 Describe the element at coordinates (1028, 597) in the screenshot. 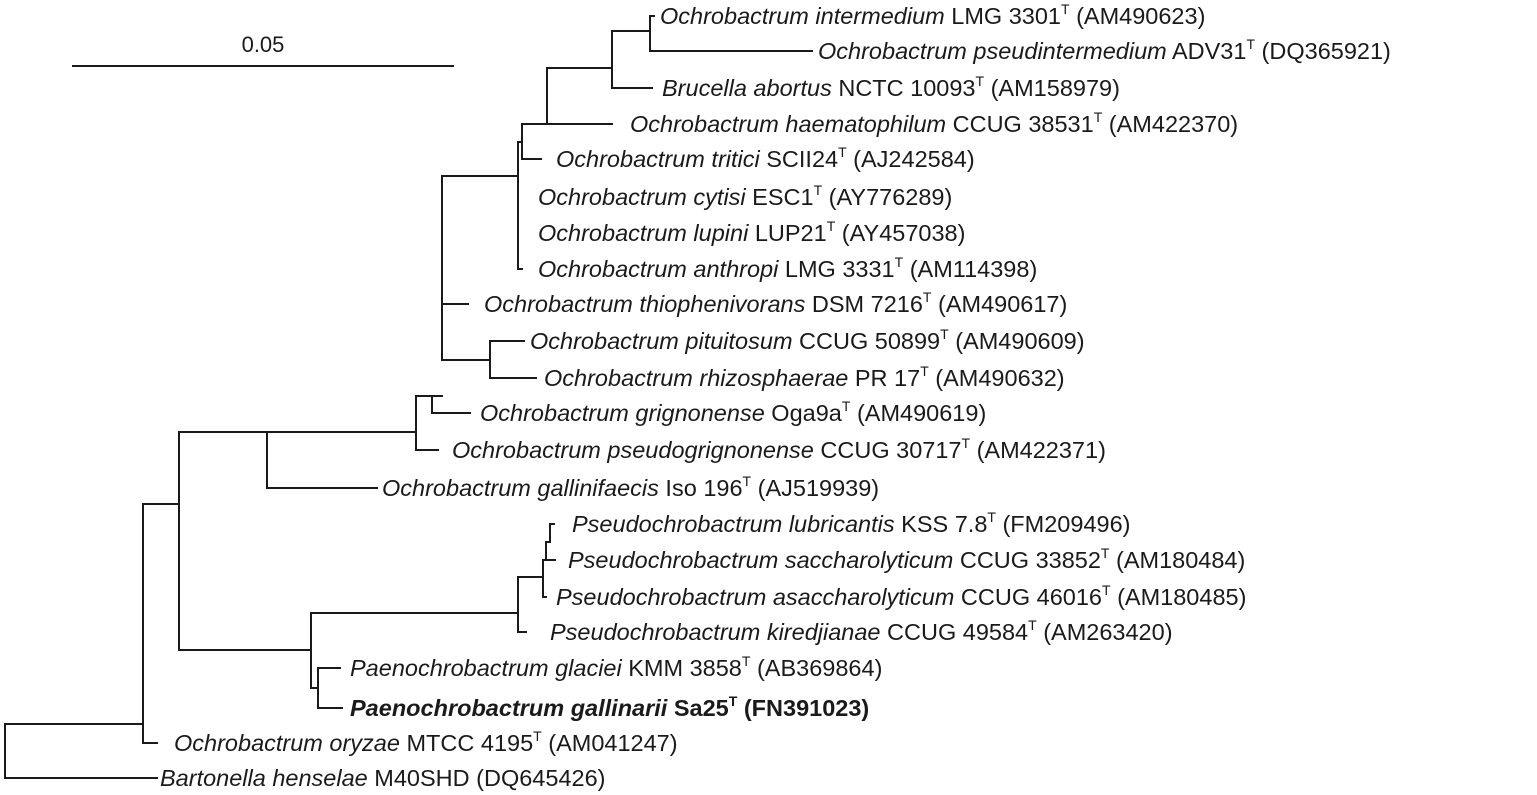

I see `taxon-strain: CCUG 46016` at that location.